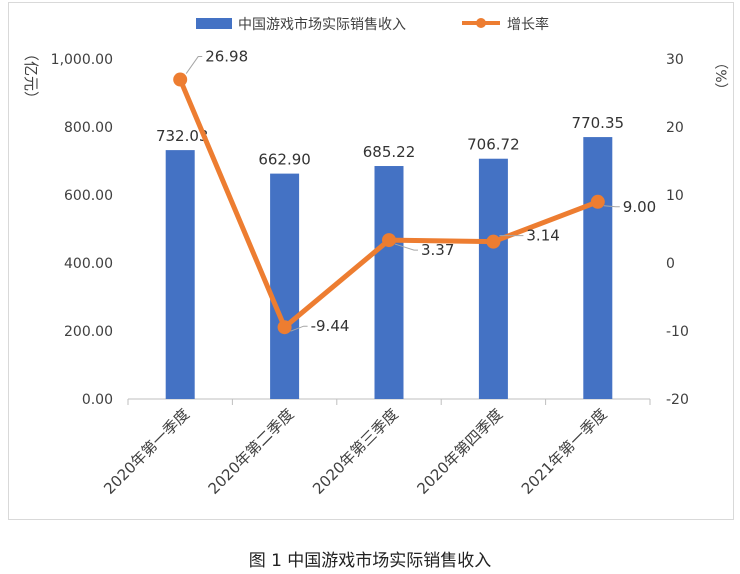 The image size is (740, 574). Describe the element at coordinates (88, 264) in the screenshot. I see `y-left-tick-label: 400.00` at that location.